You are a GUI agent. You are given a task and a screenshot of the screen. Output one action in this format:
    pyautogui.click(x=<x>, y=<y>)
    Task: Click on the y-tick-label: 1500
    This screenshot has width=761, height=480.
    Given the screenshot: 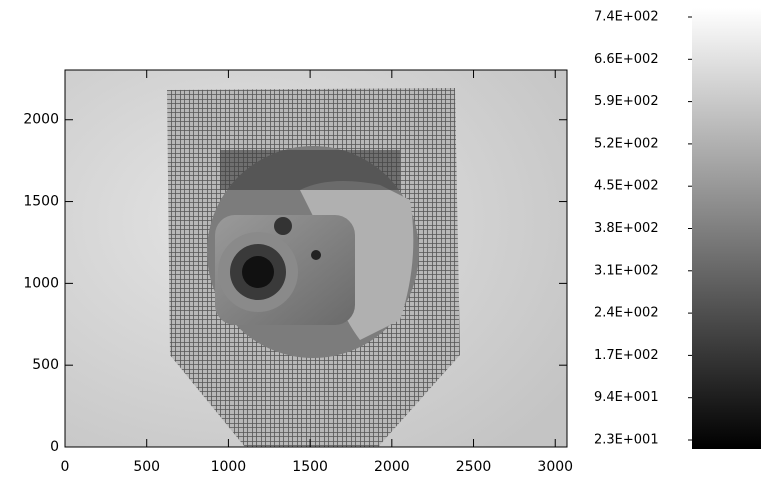 What is the action you would take?
    pyautogui.click(x=41, y=202)
    